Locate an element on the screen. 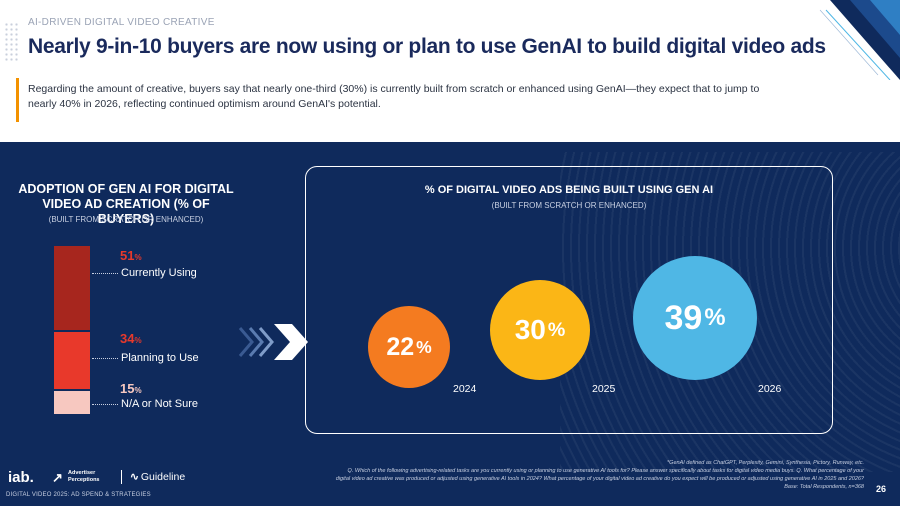  label-not-sure: N/A or Not Sure is located at coordinates (145, 404).